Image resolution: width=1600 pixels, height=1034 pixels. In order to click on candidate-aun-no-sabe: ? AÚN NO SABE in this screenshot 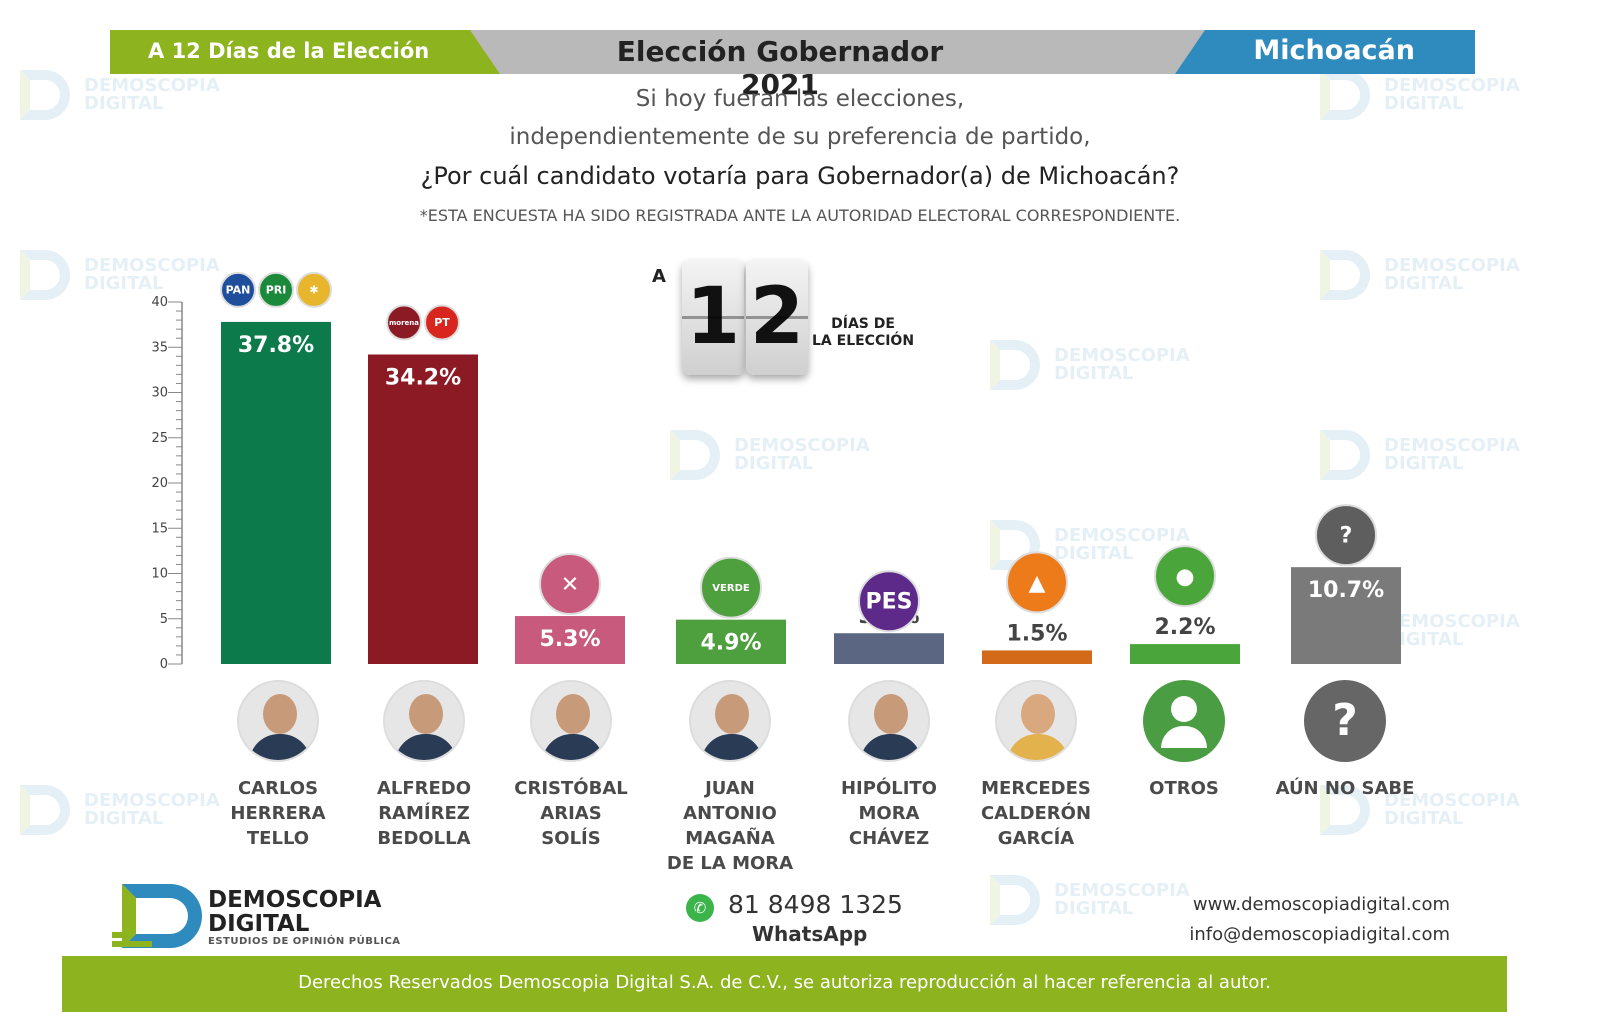, I will do `click(1345, 740)`.